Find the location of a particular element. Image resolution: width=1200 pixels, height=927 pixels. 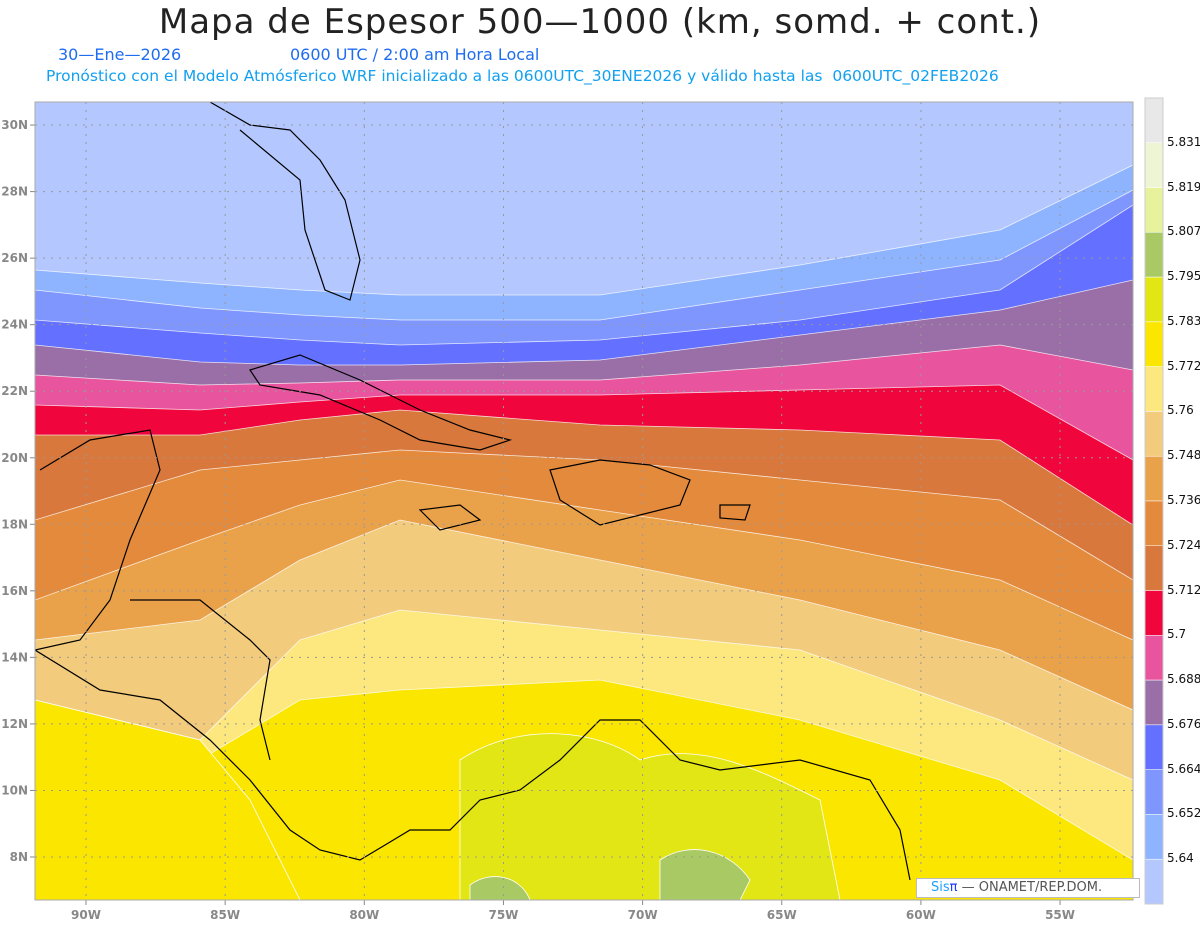

lat-label: 14N is located at coordinates (14, 657).